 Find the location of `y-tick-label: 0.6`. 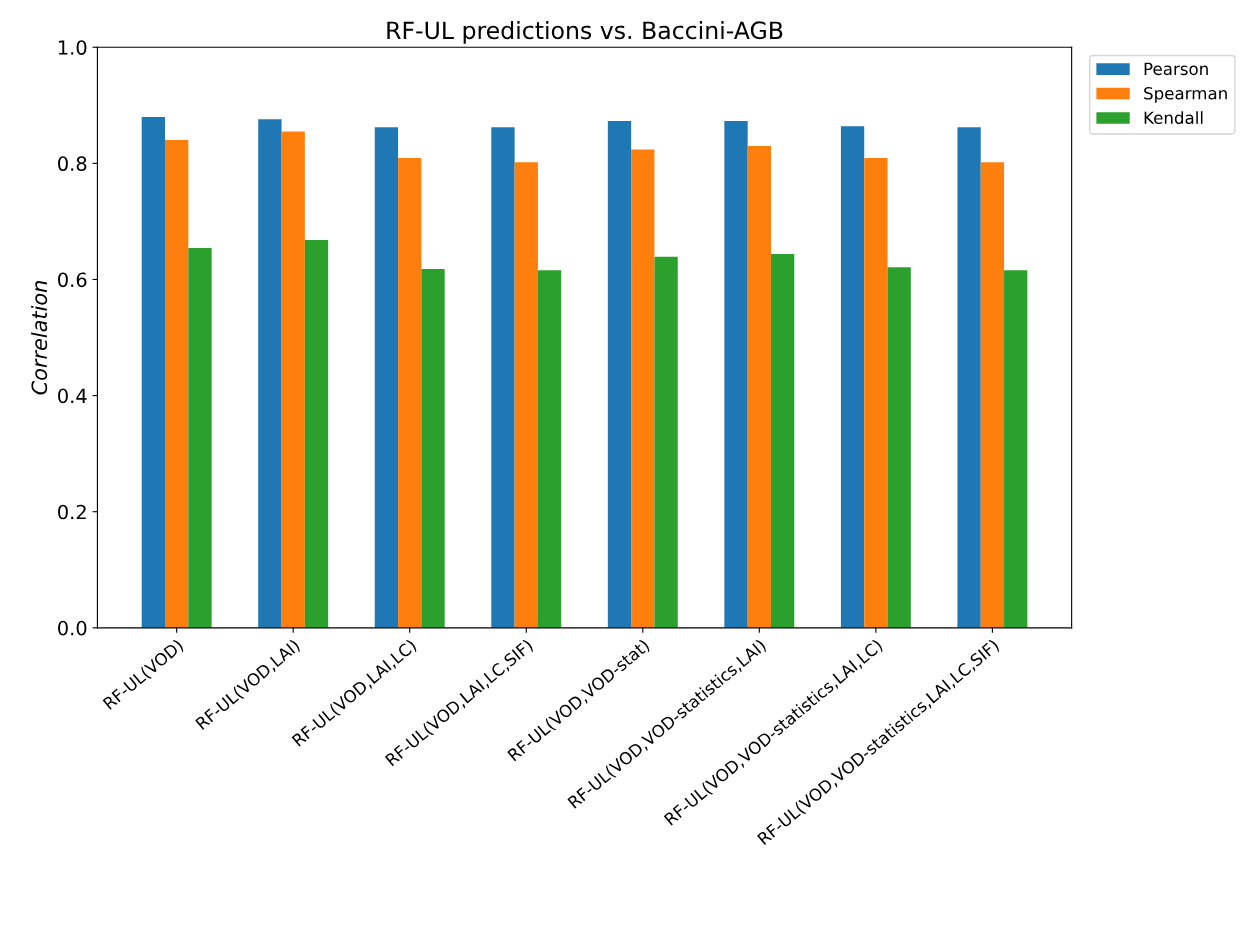

y-tick-label: 0.6 is located at coordinates (72, 280).